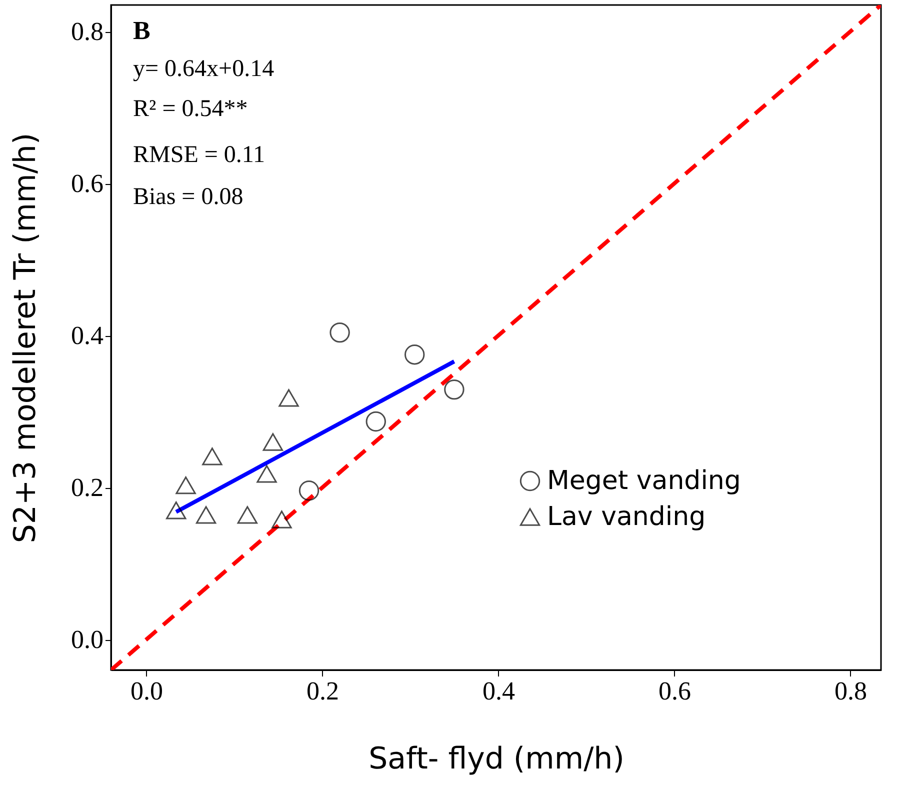 The width and height of the screenshot is (924, 810). I want to click on x-tick-label: 0.4, so click(498, 691).